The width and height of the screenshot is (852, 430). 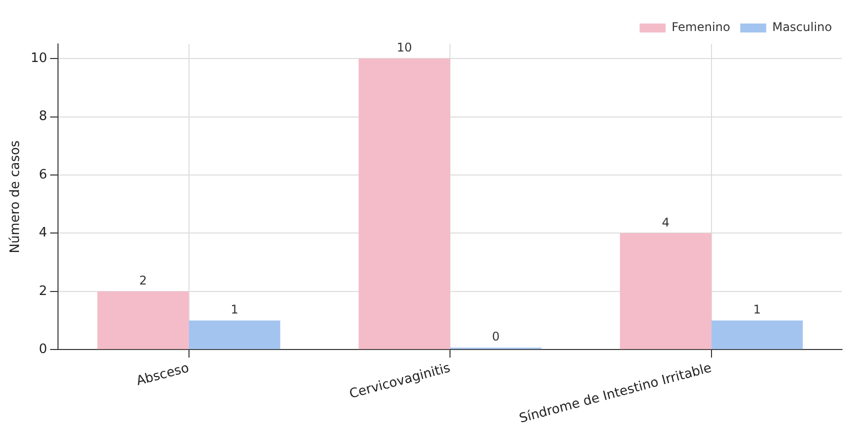 I want to click on data-label: 0, so click(x=496, y=337).